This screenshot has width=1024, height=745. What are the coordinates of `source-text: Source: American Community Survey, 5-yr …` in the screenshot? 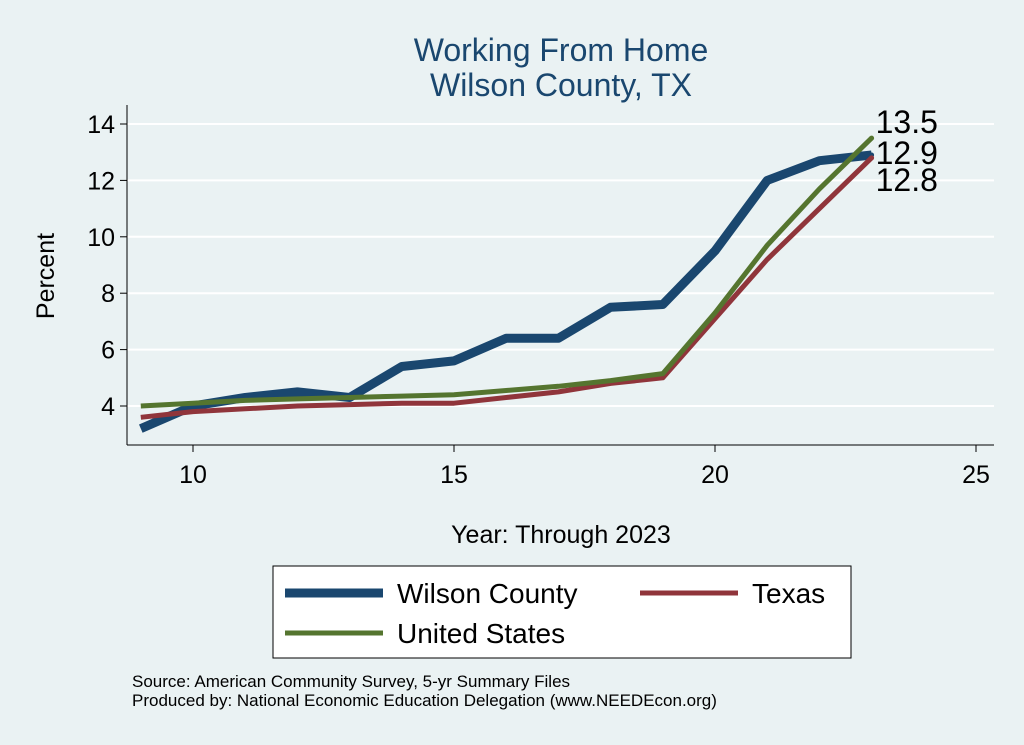 It's located at (351, 681).